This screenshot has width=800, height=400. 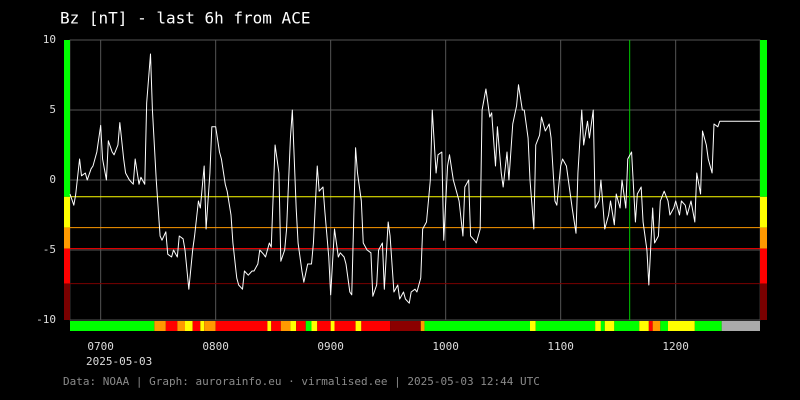 What do you see at coordinates (46, 319) in the screenshot?
I see `y-tick-label: -10` at bounding box center [46, 319].